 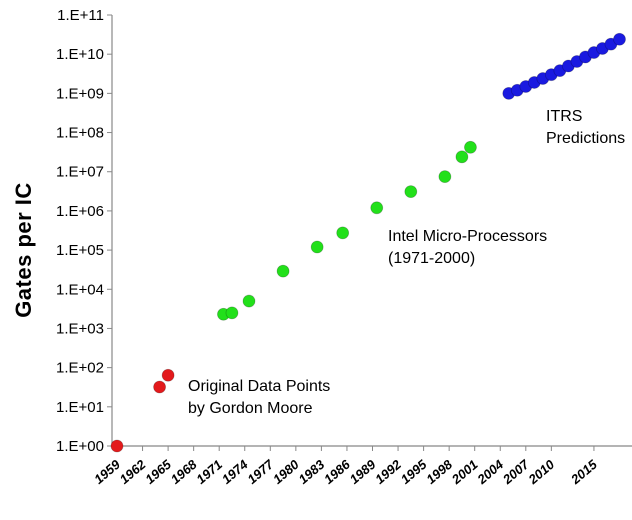 I want to click on y-tick-label: 1.E+08, so click(x=80, y=133).